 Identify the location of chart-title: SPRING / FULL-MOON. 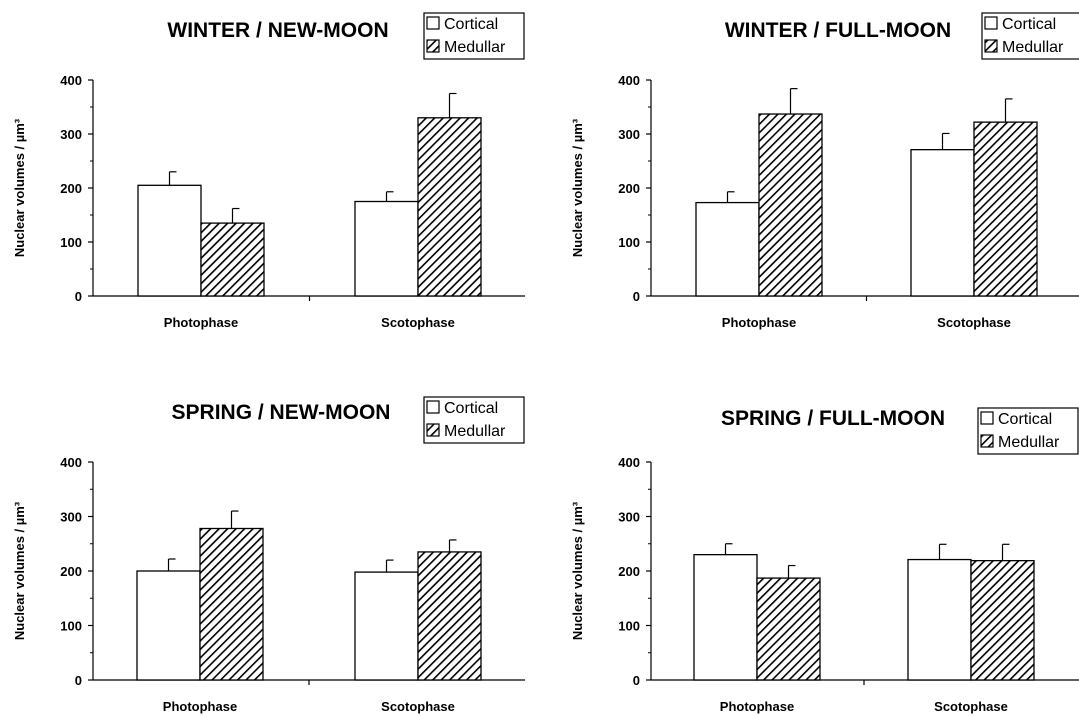
(833, 418).